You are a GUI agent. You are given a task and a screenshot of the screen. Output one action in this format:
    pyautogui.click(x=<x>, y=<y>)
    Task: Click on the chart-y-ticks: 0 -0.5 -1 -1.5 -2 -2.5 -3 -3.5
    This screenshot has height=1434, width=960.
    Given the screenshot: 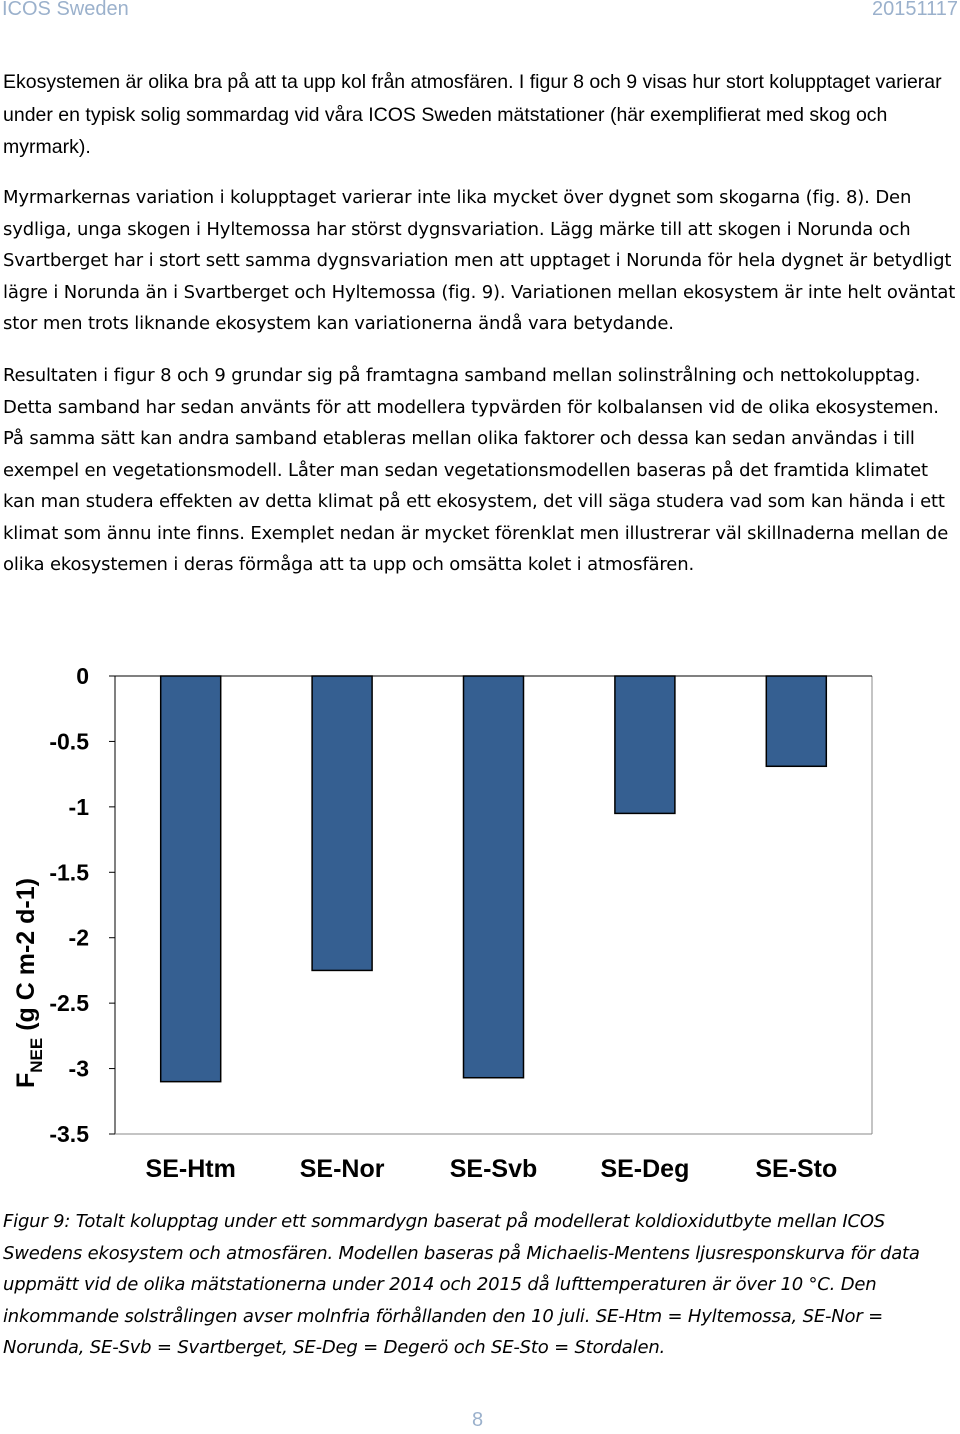 What is the action you would take?
    pyautogui.click(x=82, y=905)
    